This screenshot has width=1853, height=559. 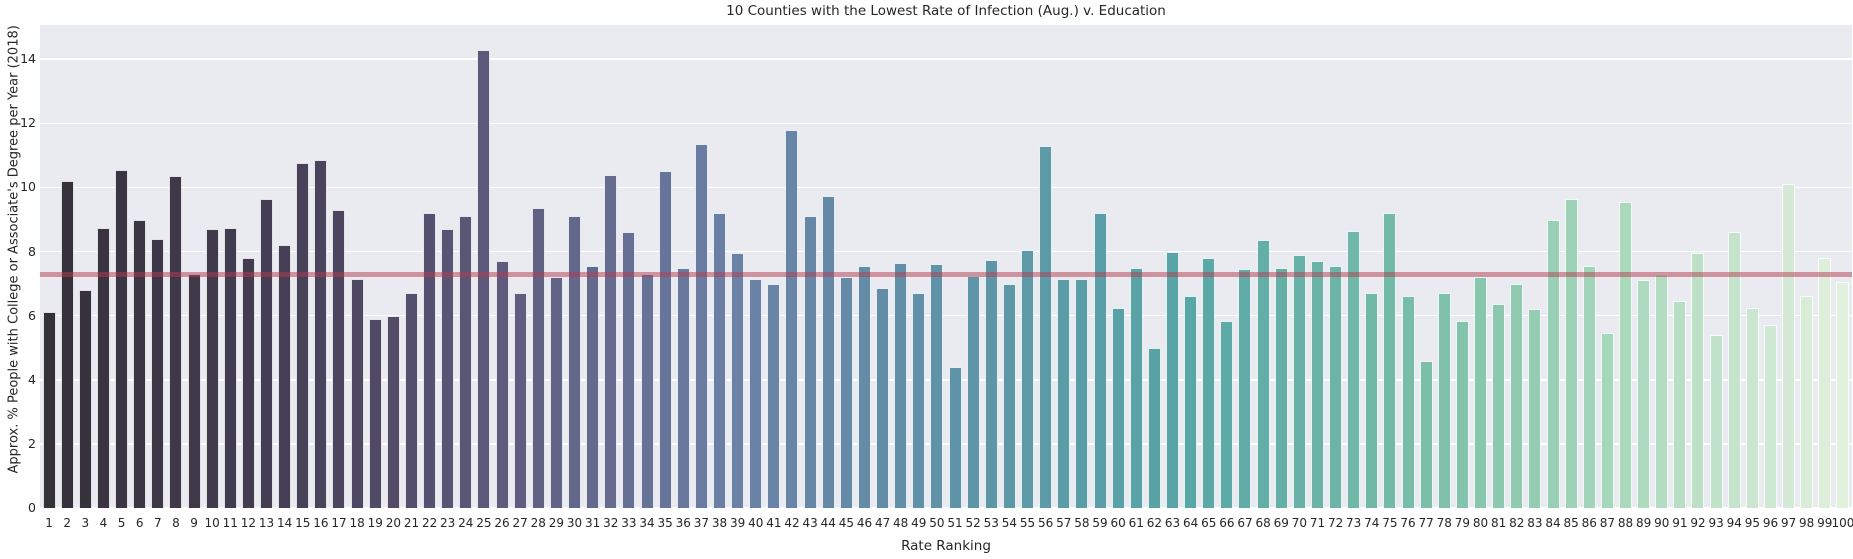 I want to click on x-tick-label-92: 92, so click(x=1698, y=523).